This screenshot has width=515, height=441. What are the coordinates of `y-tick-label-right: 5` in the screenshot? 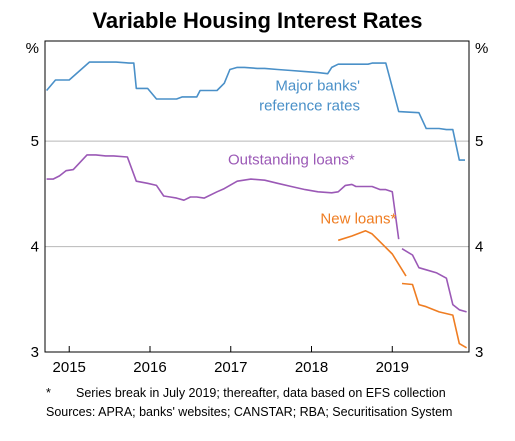 It's located at (479, 141).